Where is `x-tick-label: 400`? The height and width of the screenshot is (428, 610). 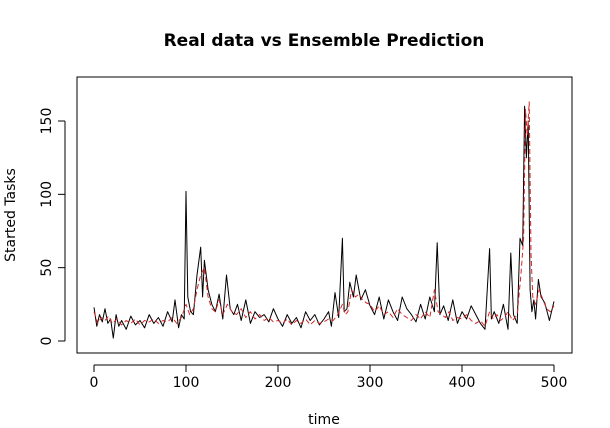
x-tick-label: 400 is located at coordinates (462, 383).